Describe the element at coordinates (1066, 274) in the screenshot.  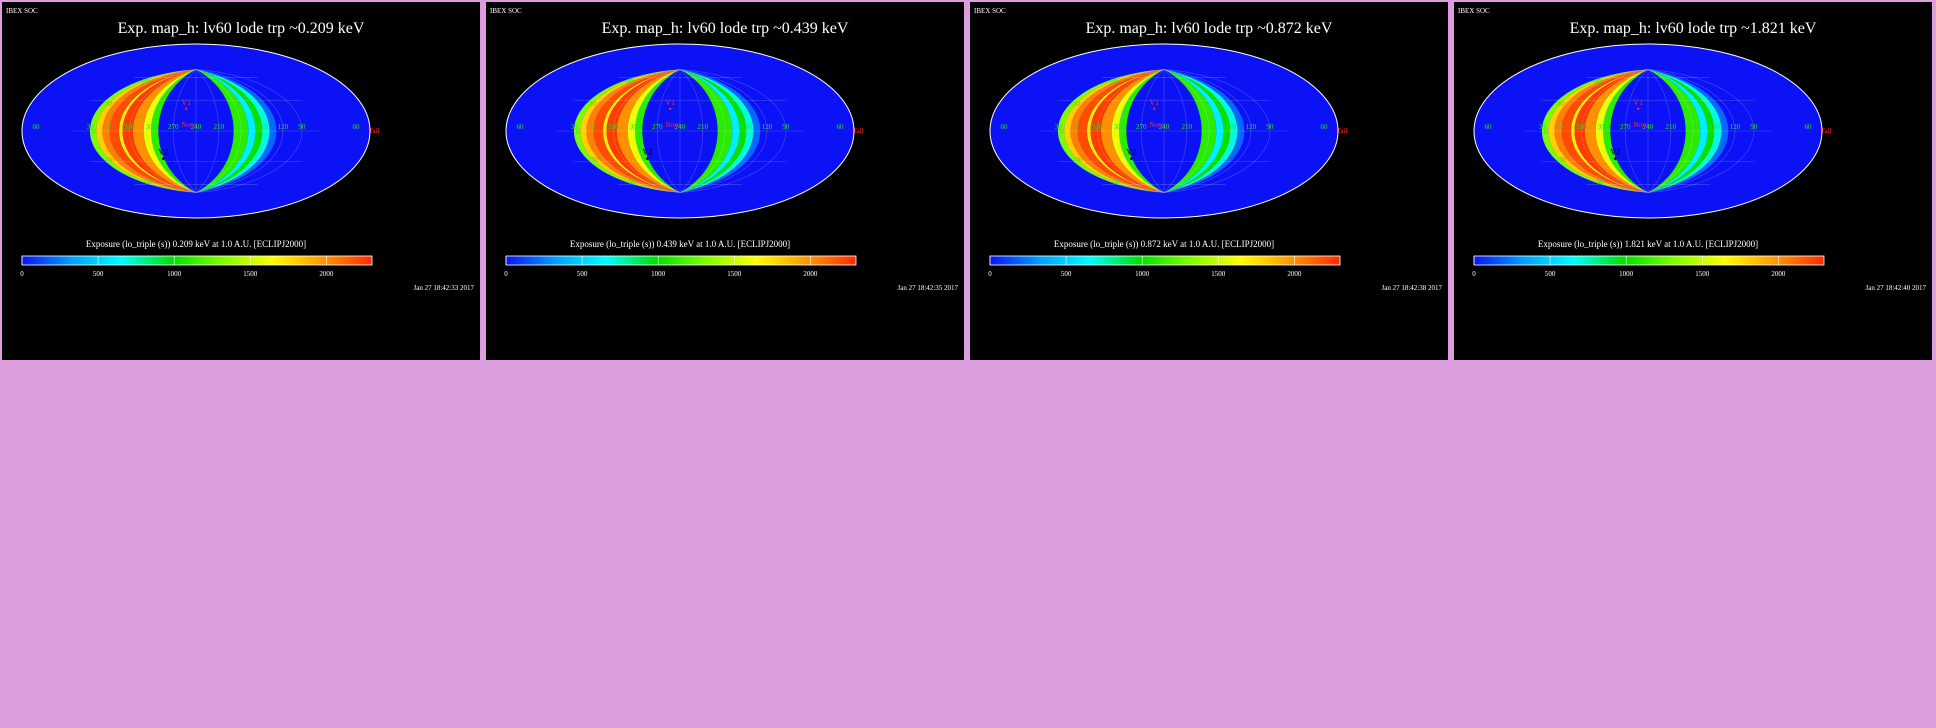
I see `colorbar-tick-label: 500` at that location.